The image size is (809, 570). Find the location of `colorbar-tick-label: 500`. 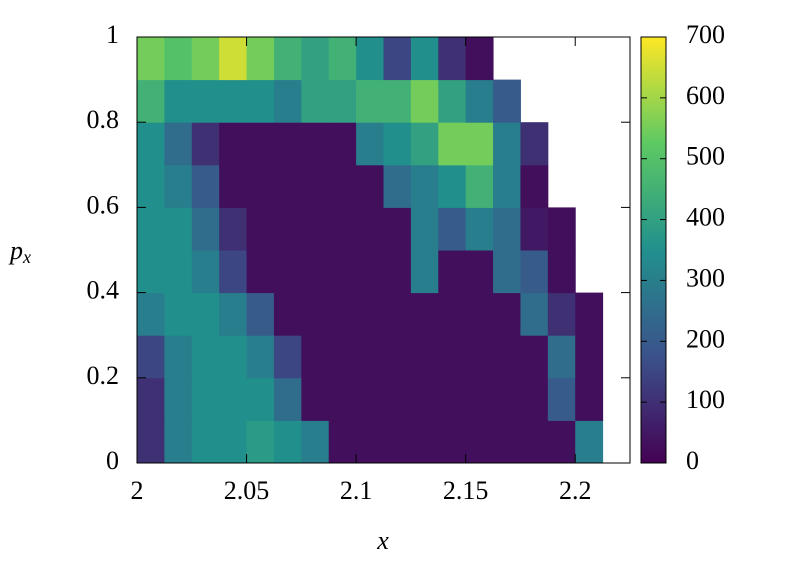

colorbar-tick-label: 500 is located at coordinates (705, 156).